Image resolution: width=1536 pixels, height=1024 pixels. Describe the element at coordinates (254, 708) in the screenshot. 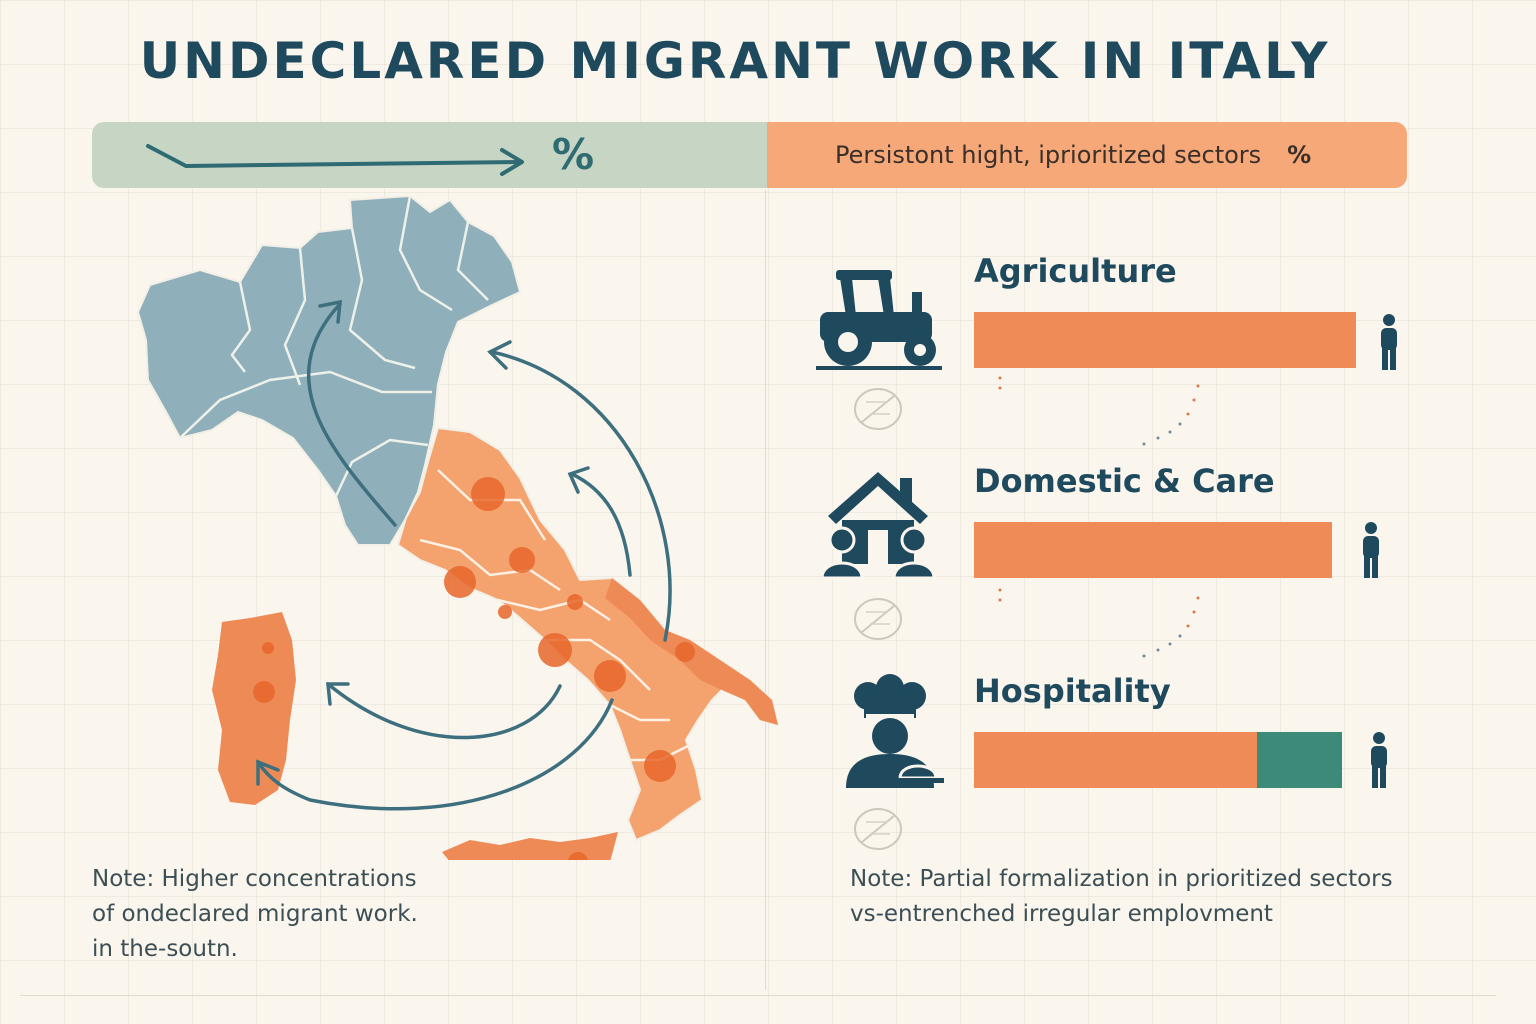

I see `map-region-sardinia` at that location.